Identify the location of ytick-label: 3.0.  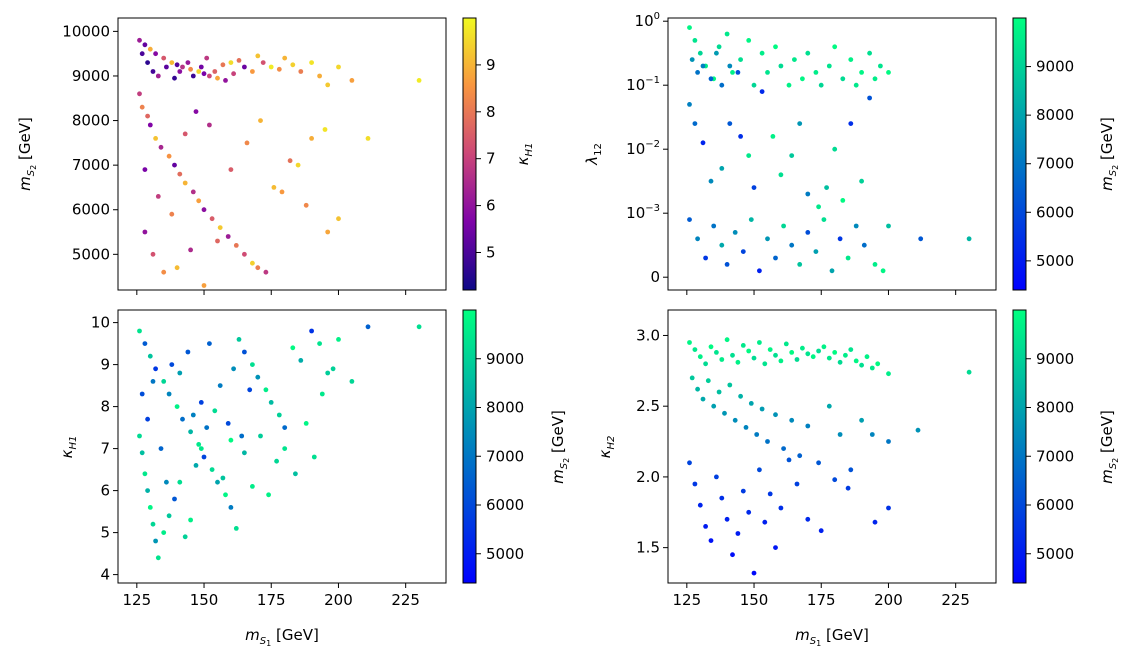
(648, 335).